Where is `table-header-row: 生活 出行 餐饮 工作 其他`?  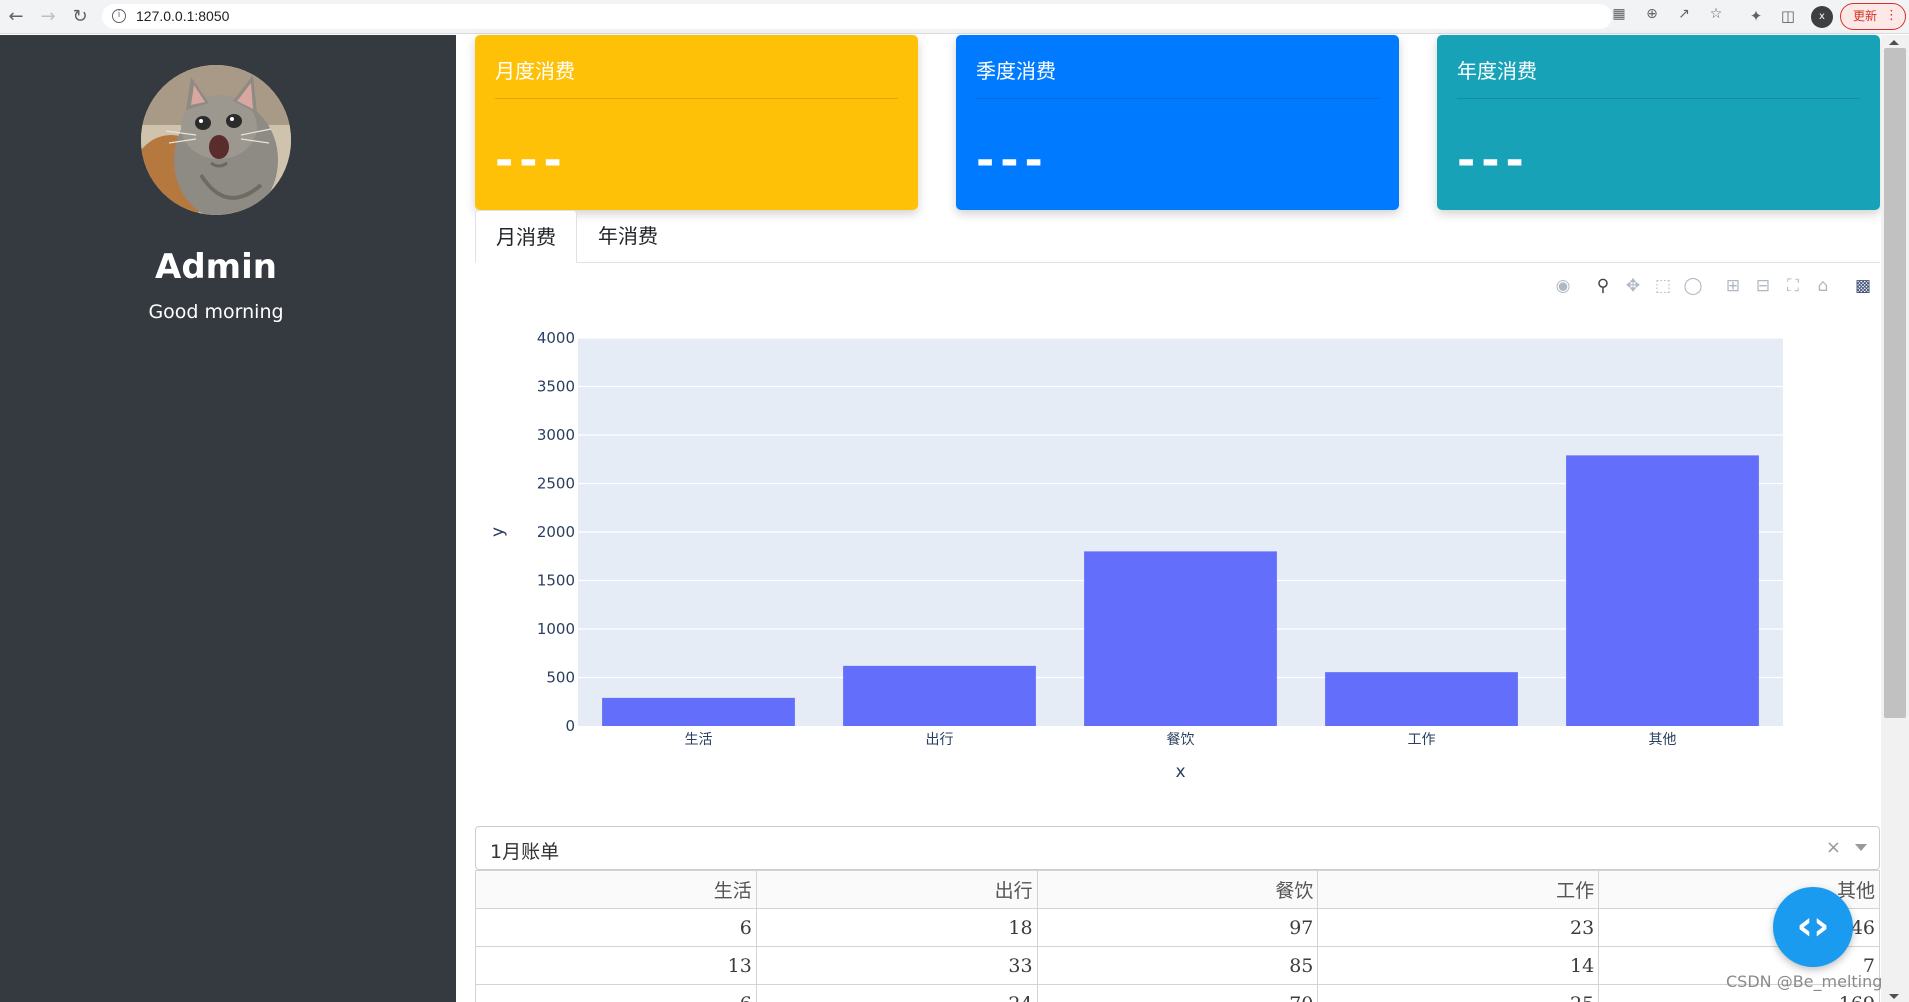 table-header-row: 生活 出行 餐饮 工作 其他 is located at coordinates (1177, 889).